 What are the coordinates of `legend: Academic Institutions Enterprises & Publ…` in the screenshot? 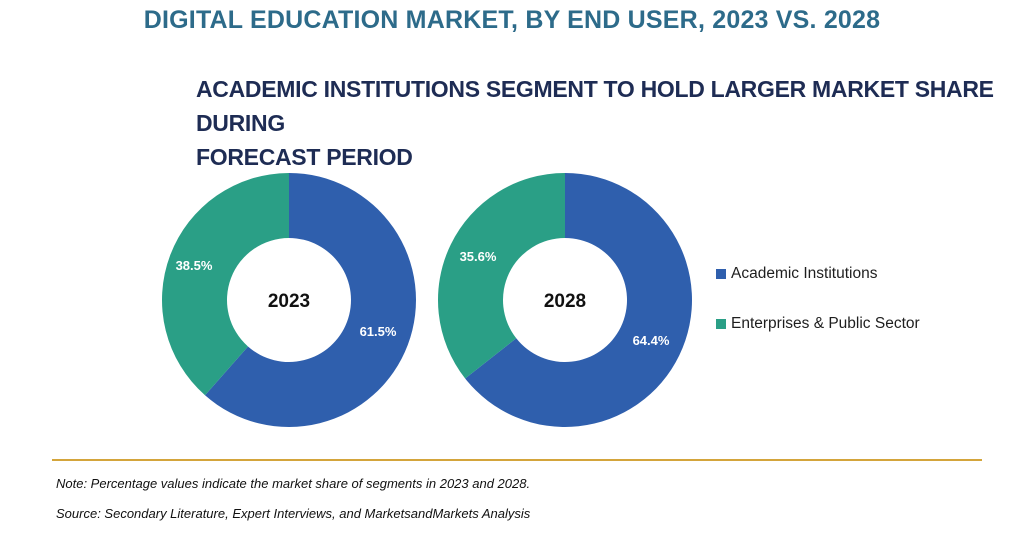 It's located at (818, 312).